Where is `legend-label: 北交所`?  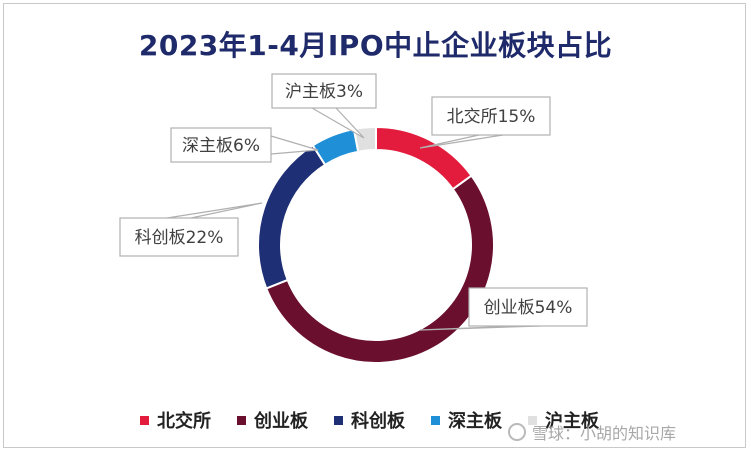 legend-label: 北交所 is located at coordinates (184, 421).